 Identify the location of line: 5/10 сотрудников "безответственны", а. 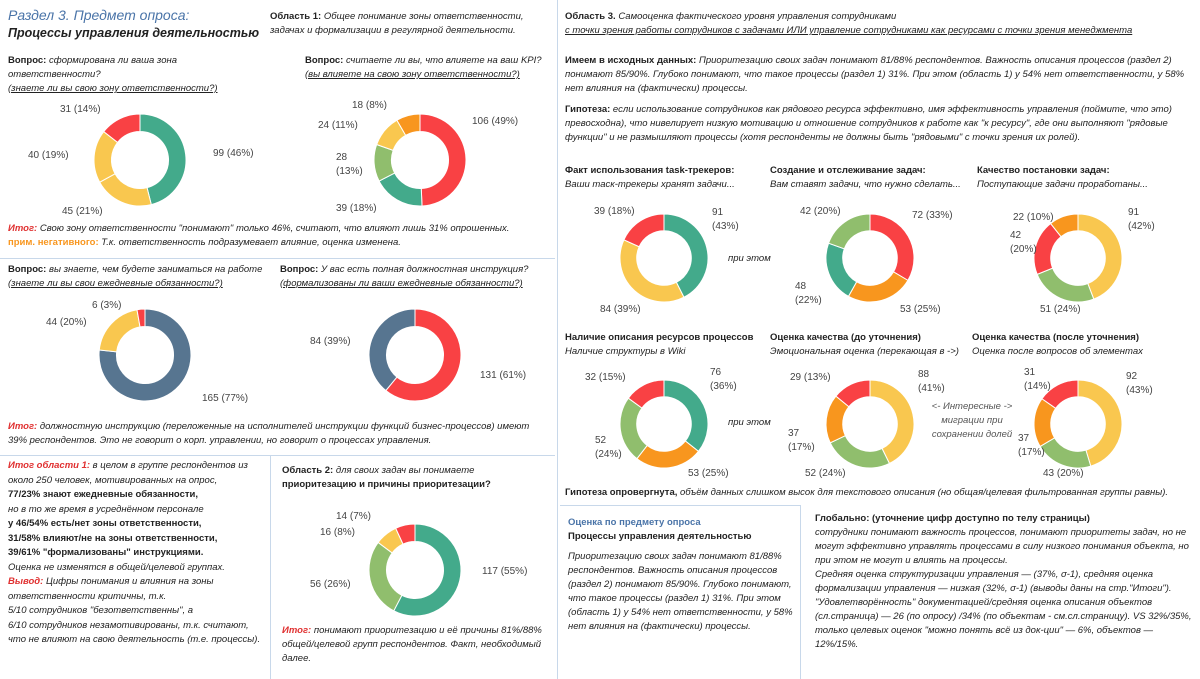
(101, 610).